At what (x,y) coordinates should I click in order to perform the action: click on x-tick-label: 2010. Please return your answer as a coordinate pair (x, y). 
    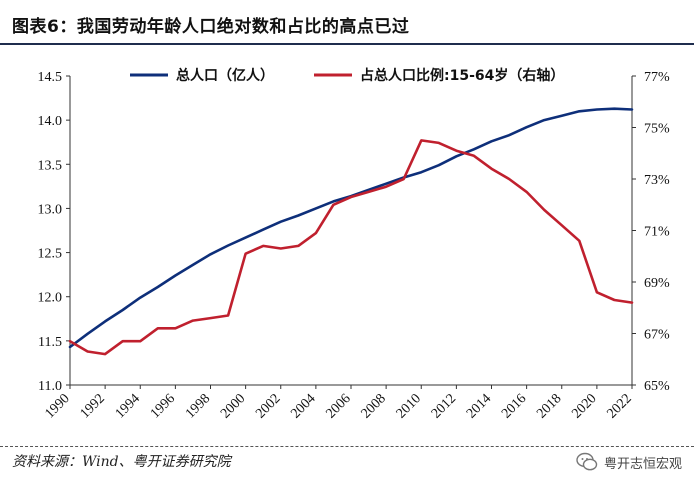
    Looking at the image, I should click on (409, 406).